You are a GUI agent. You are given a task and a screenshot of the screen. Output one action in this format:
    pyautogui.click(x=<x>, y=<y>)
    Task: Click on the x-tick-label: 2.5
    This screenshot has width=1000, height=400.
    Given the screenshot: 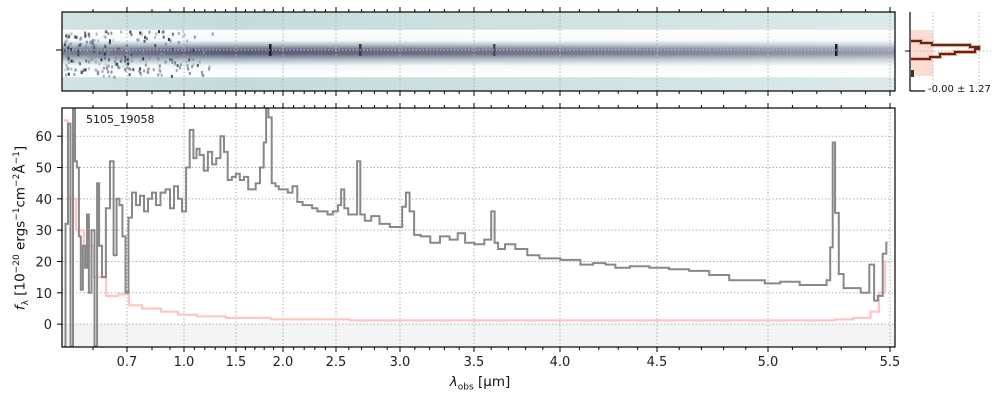 What is the action you would take?
    pyautogui.click(x=336, y=362)
    